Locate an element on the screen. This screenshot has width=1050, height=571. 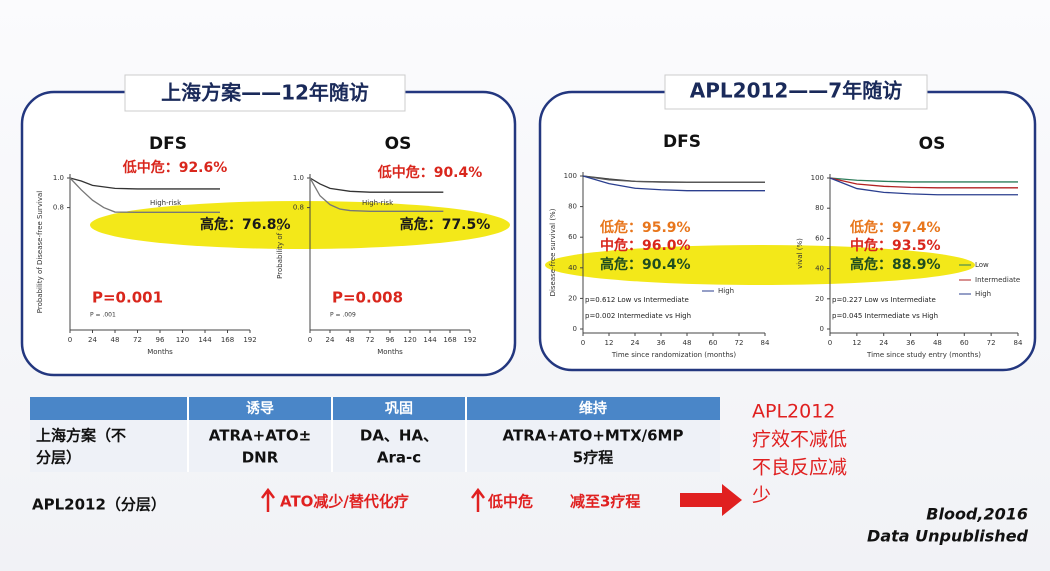
p-value: P=0.008 is located at coordinates (367, 298).